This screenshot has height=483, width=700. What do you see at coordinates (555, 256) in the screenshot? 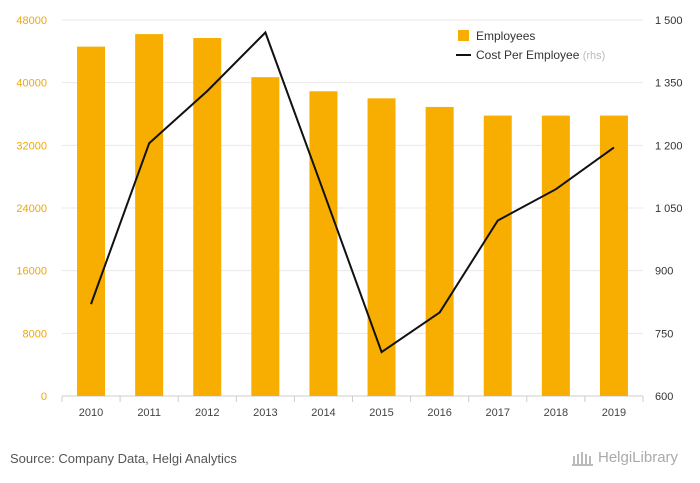
I see `bar-2018` at bounding box center [555, 256].